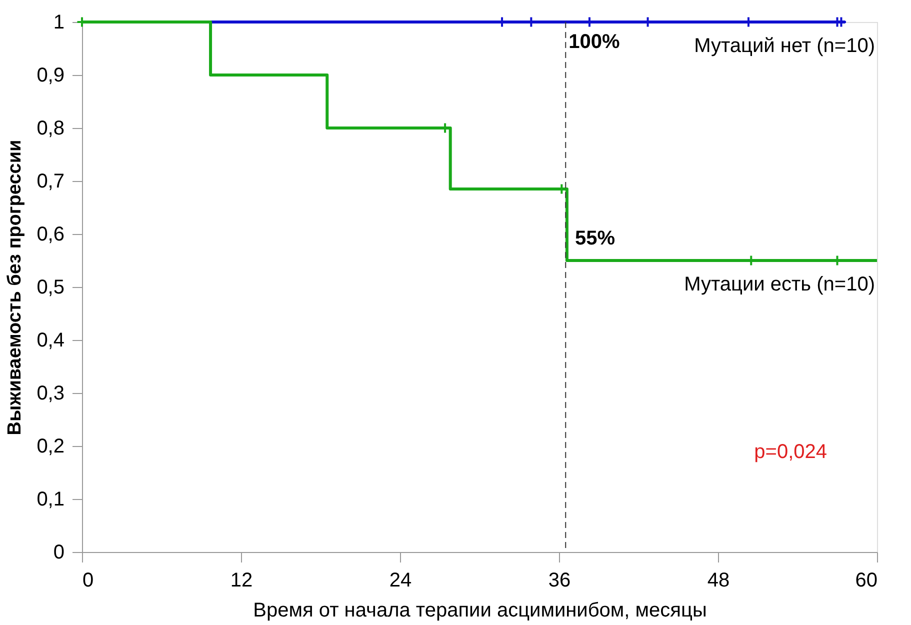 This screenshot has height=625, width=911. What do you see at coordinates (58, 23) in the screenshot?
I see `y-tick-label: 1` at bounding box center [58, 23].